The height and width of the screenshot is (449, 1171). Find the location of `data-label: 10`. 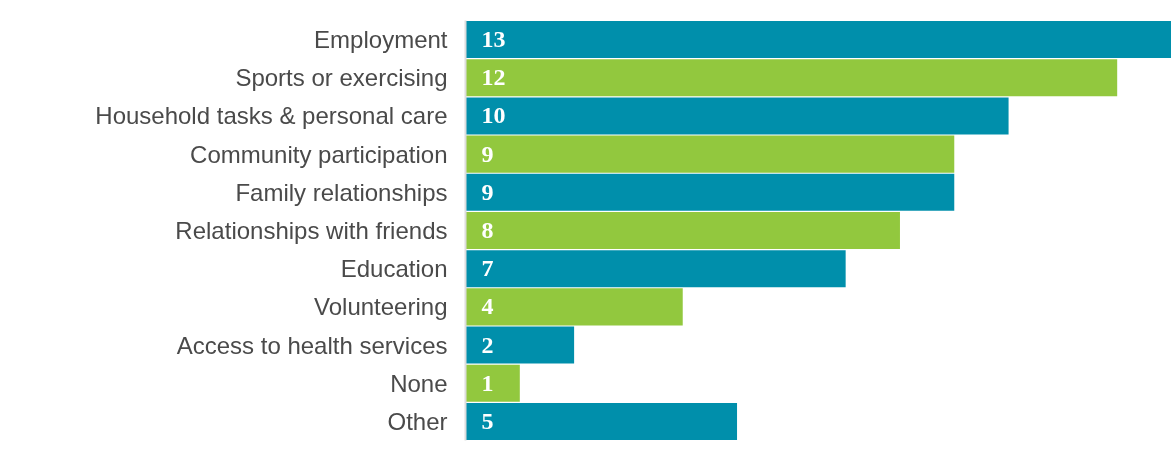

data-label: 10 is located at coordinates (493, 115).